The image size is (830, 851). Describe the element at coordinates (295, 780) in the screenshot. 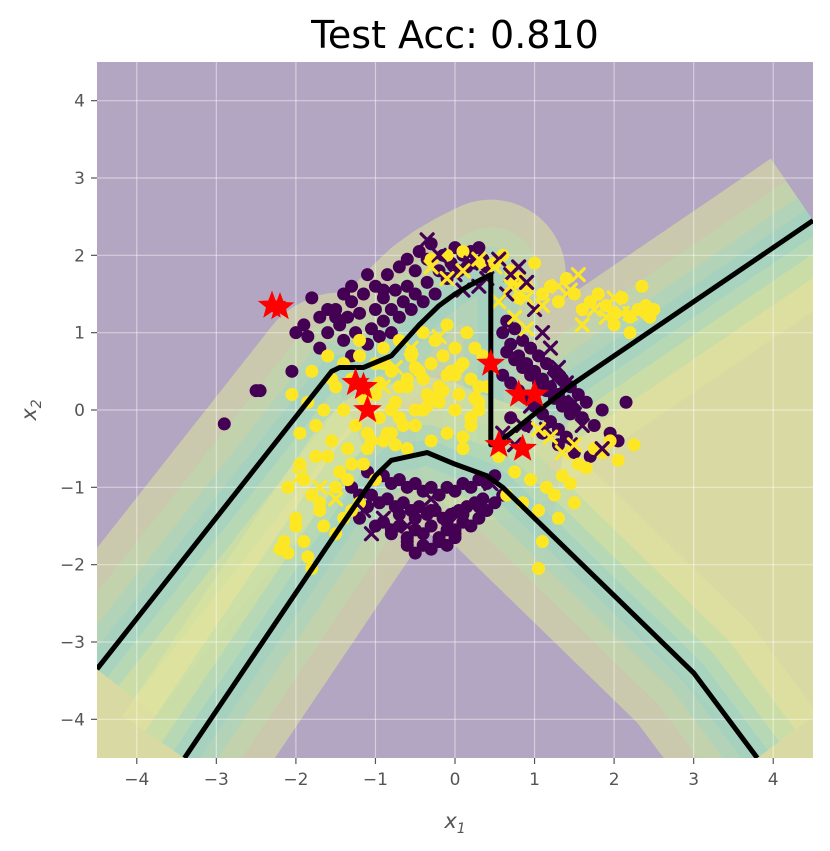

I see `x-tick-label: −2` at that location.